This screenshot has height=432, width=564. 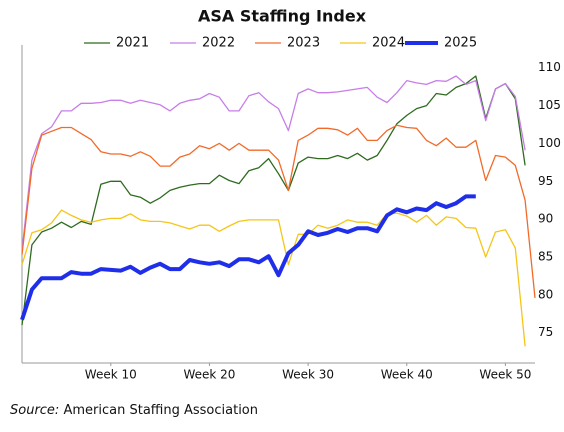 What do you see at coordinates (545, 181) in the screenshot?
I see `y-tick-label: 95` at bounding box center [545, 181].